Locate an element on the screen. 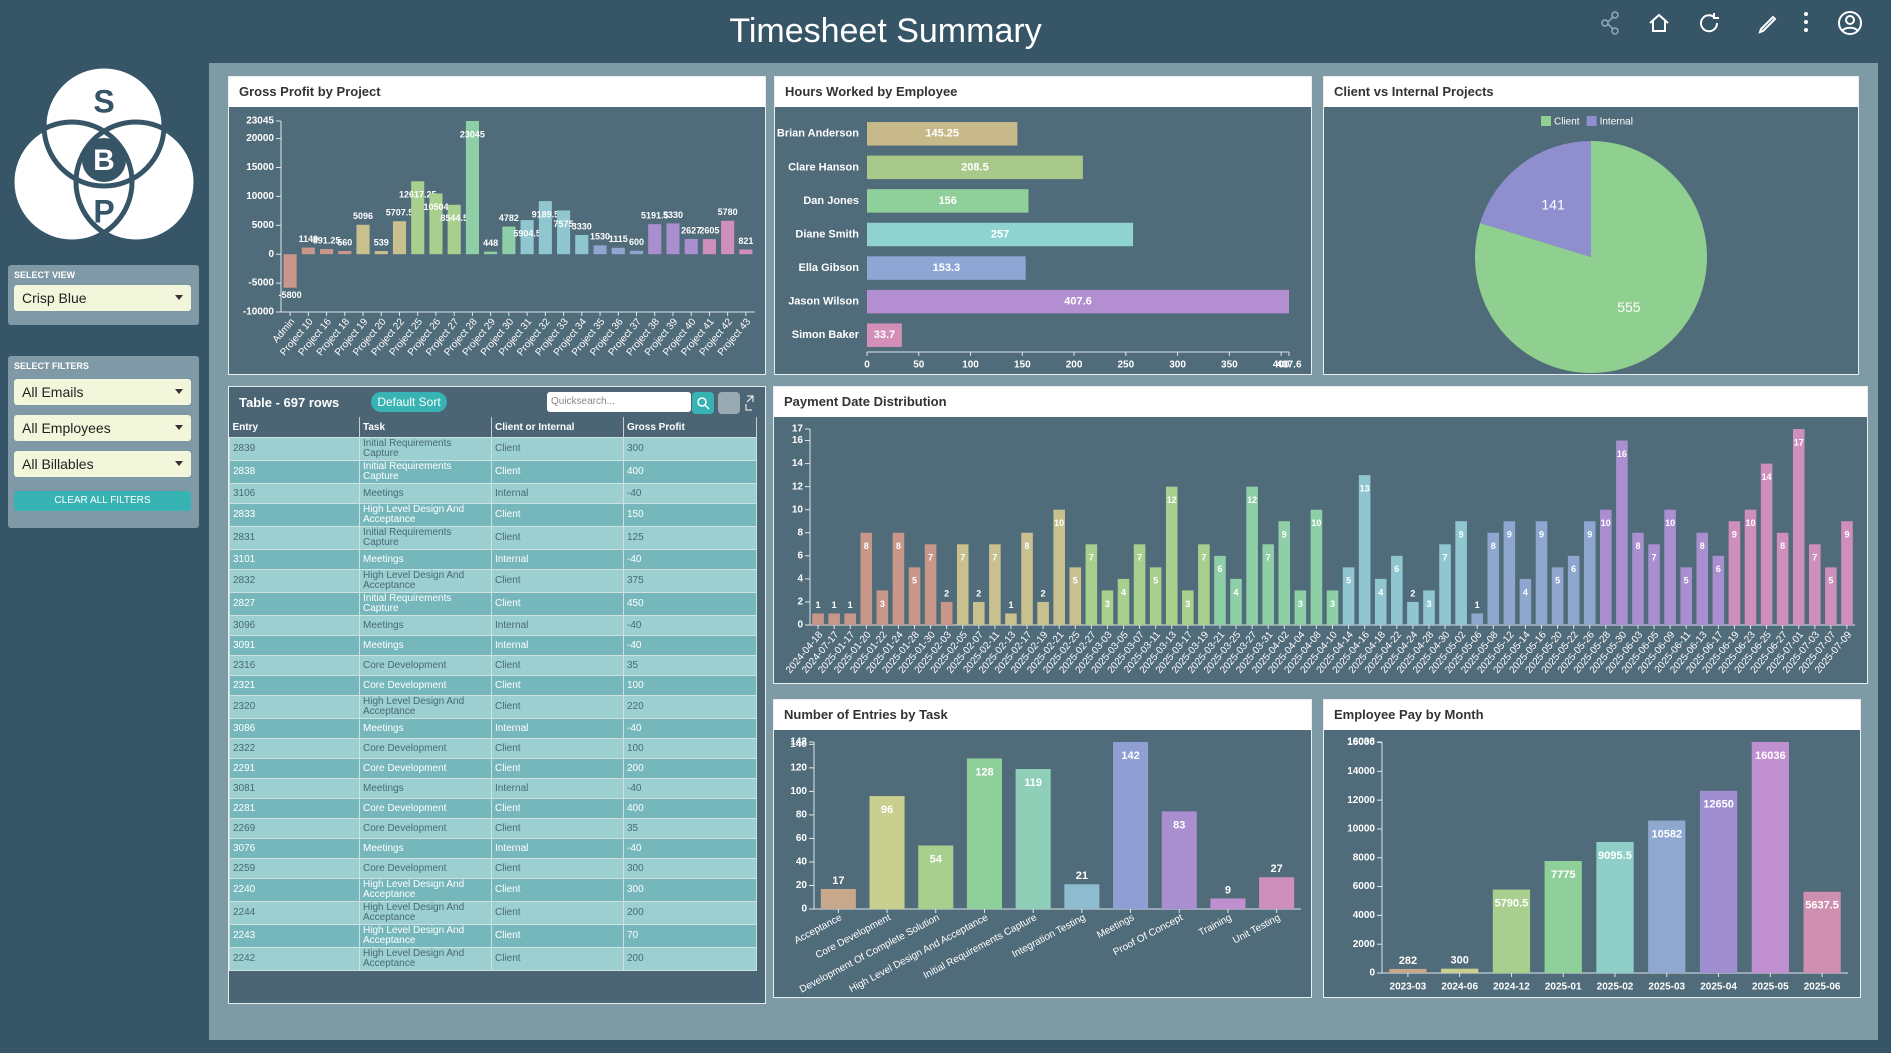  value-label: 145.25 is located at coordinates (942, 134).